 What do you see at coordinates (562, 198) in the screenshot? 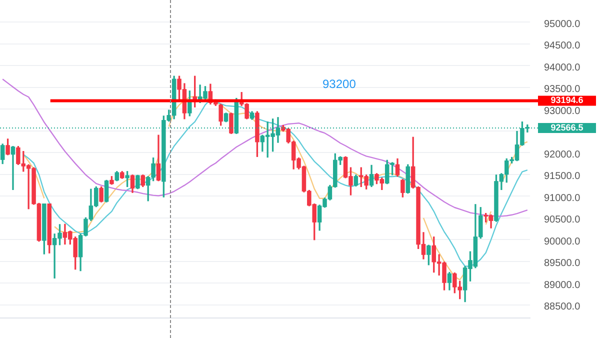
I see `y-tick-label: 91000.0` at bounding box center [562, 198].